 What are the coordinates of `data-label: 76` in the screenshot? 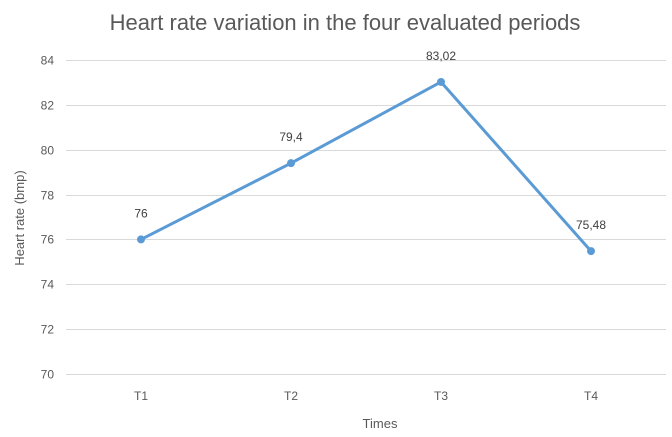 It's located at (141, 213).